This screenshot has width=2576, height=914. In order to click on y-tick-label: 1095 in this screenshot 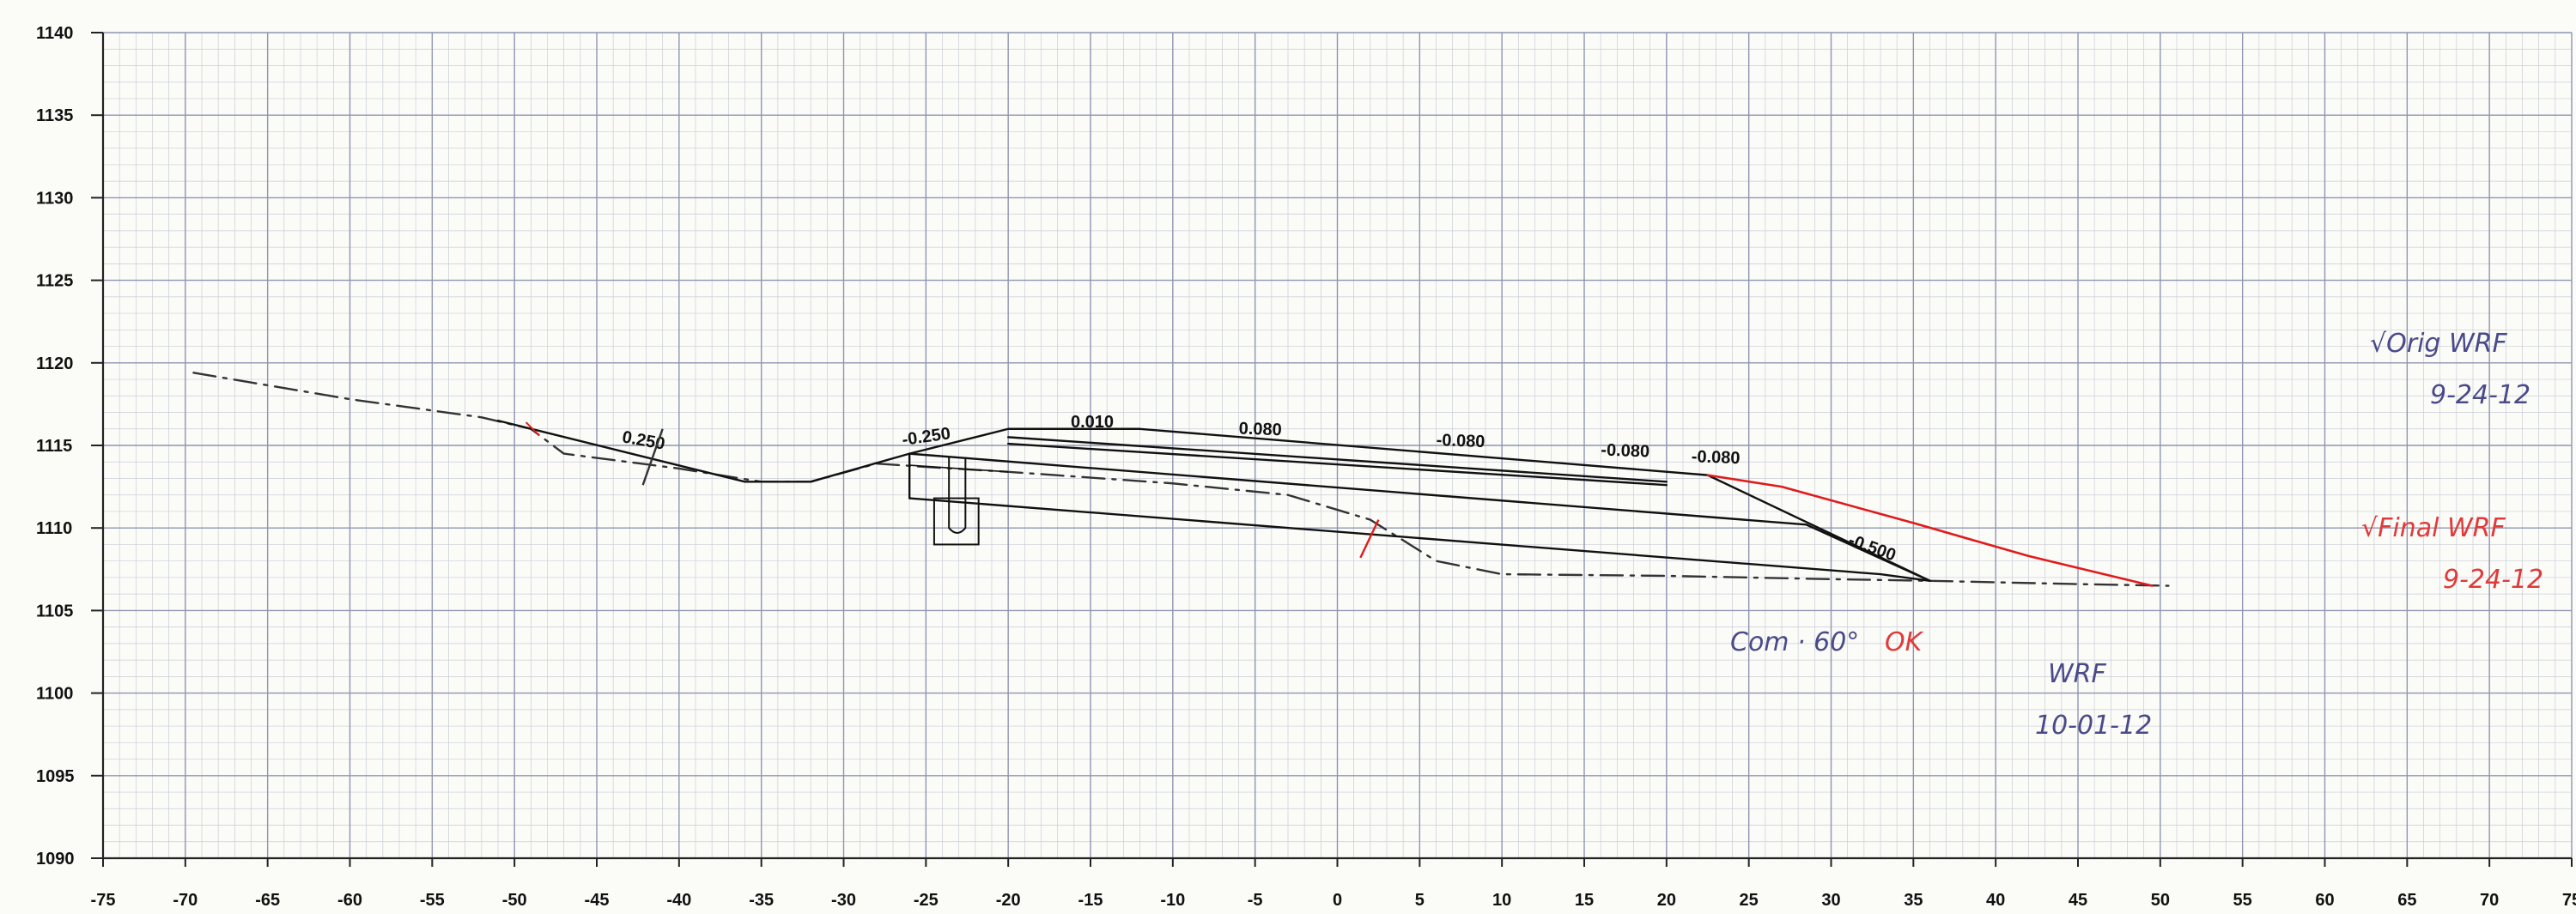, I will do `click(56, 776)`.